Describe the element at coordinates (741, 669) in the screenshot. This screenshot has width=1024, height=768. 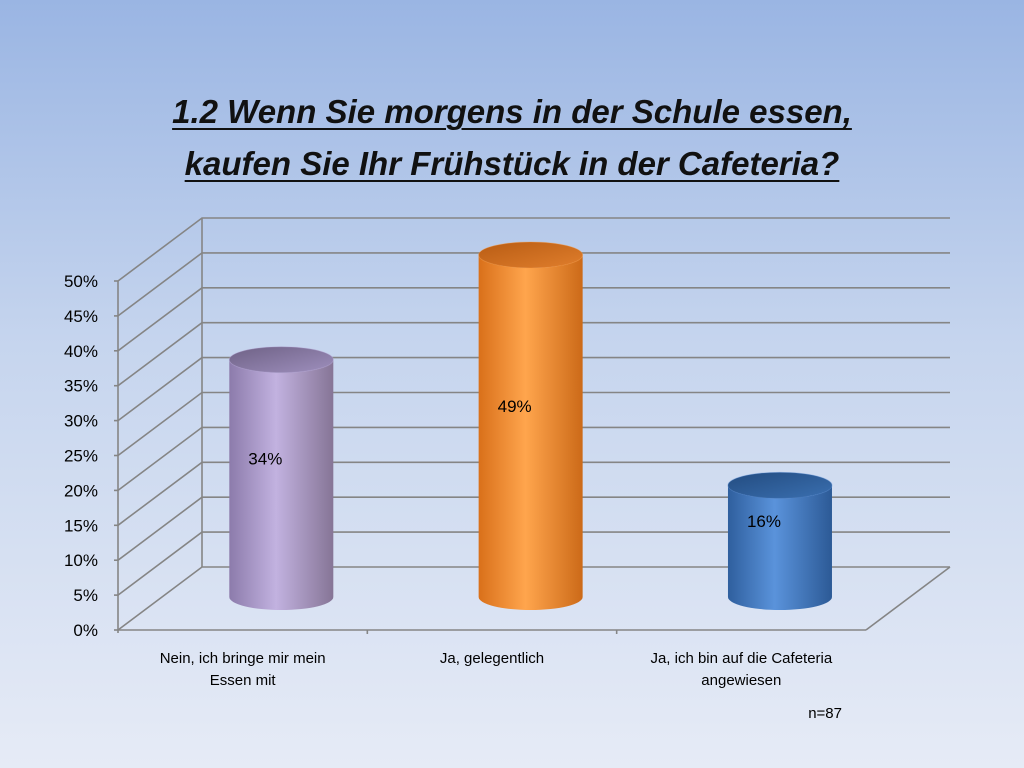
I see `category-label: Ja, ich bin auf die Cafeteria angewiesen` at that location.